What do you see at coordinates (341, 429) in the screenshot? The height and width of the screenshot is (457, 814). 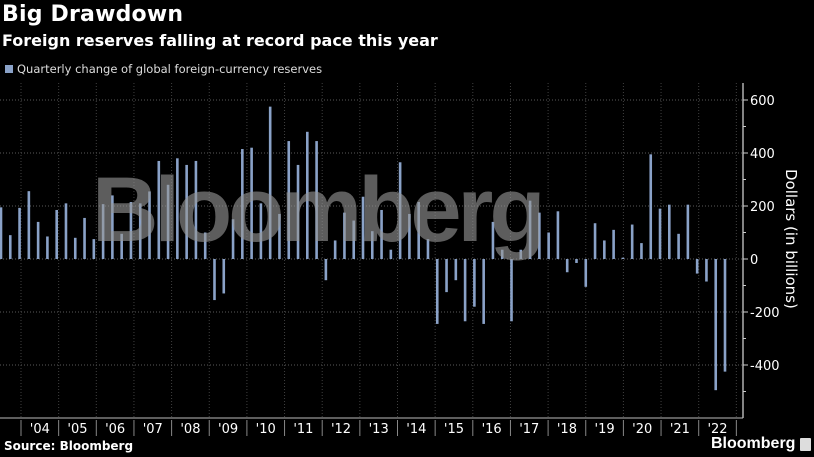 I see `x-tick-label: '12` at bounding box center [341, 429].